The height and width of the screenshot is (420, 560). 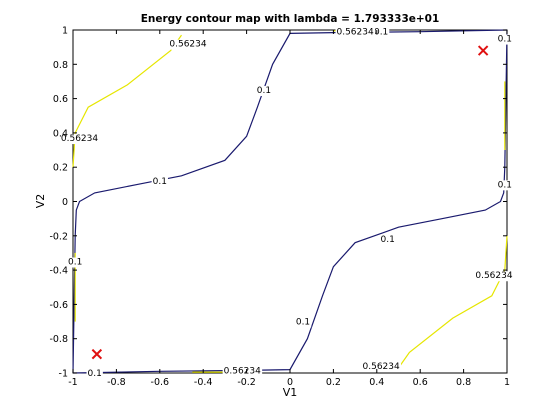 What do you see at coordinates (376, 382) in the screenshot?
I see `x-tick-label: 0.4` at bounding box center [376, 382].